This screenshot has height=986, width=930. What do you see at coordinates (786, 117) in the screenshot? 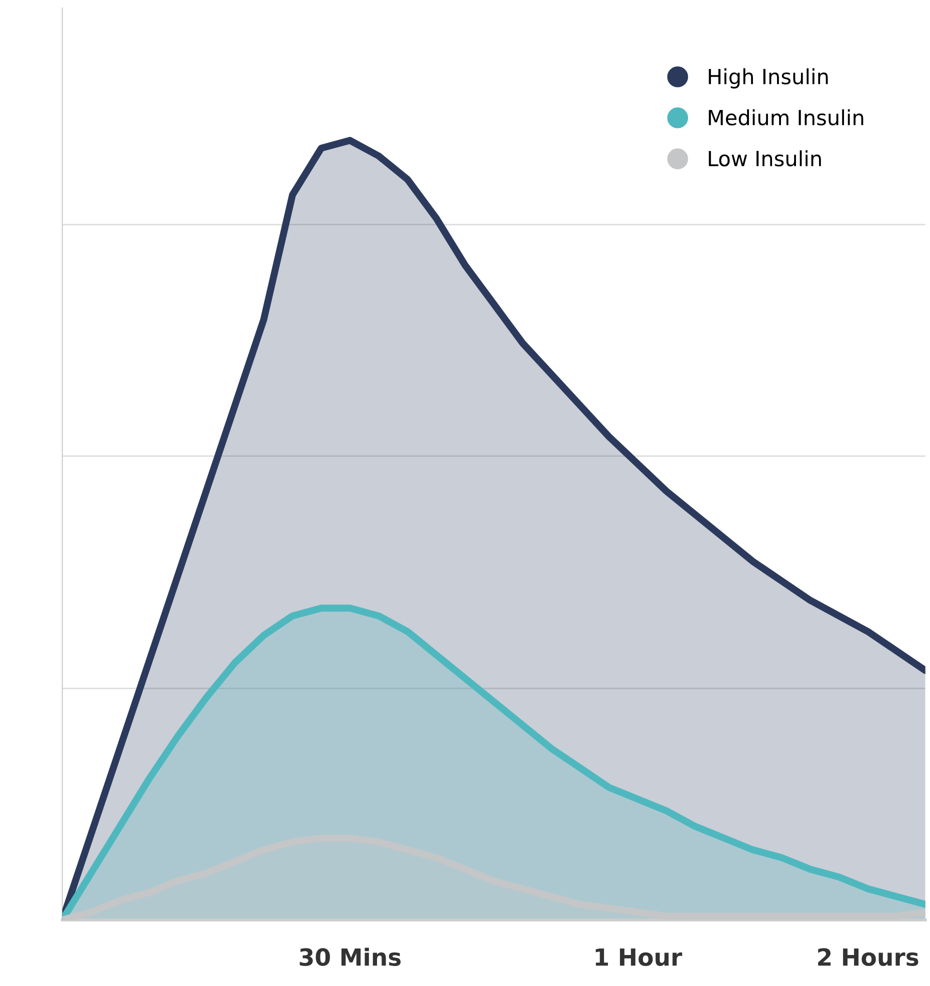
I see `legend-label: Medium Insulin` at bounding box center [786, 117].